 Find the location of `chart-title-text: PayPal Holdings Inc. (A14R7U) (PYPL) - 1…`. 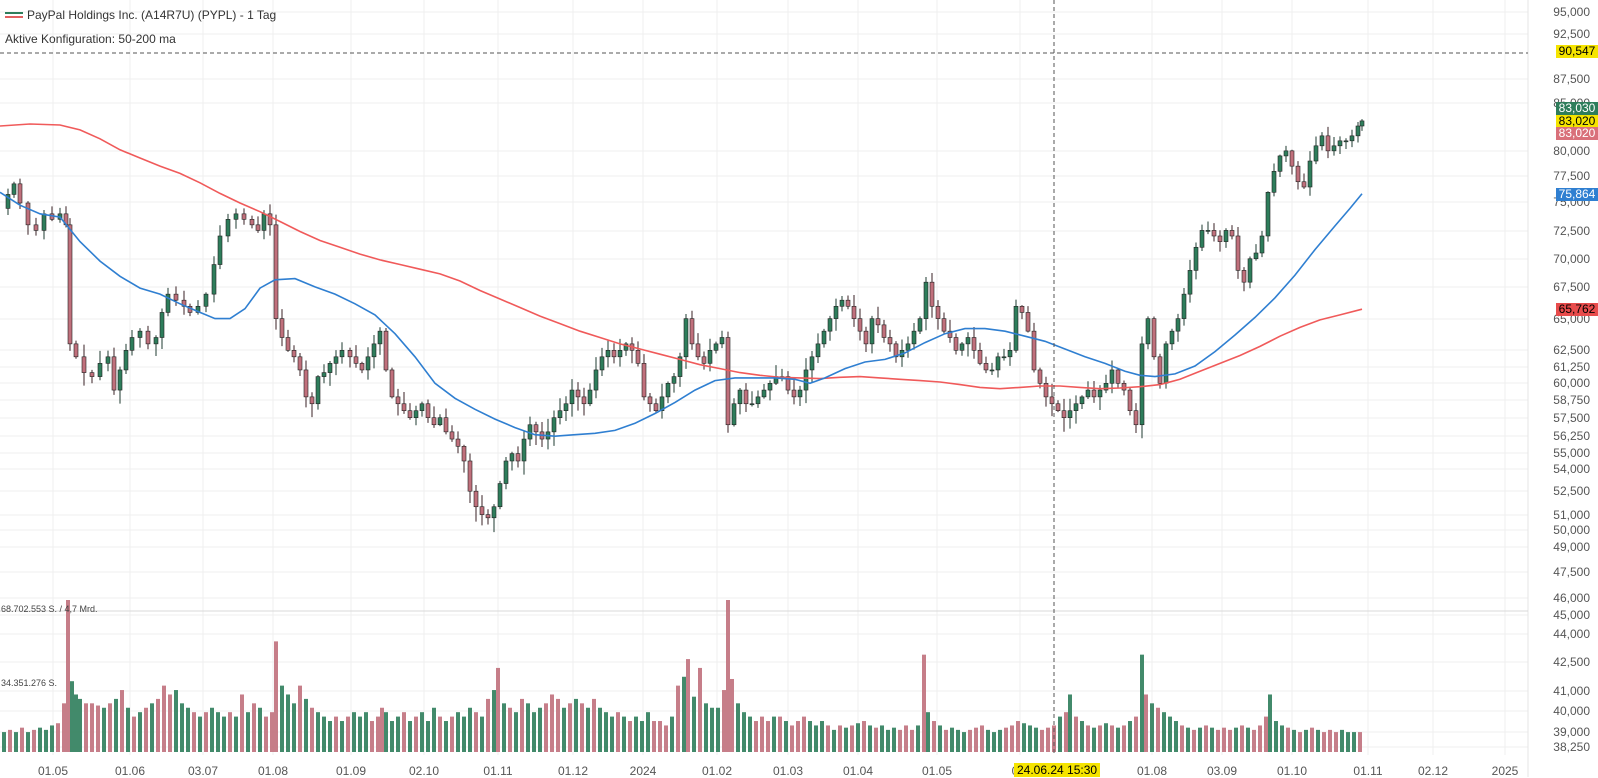

chart-title-text: PayPal Holdings Inc. (A14R7U) (PYPL) - 1… is located at coordinates (152, 15).